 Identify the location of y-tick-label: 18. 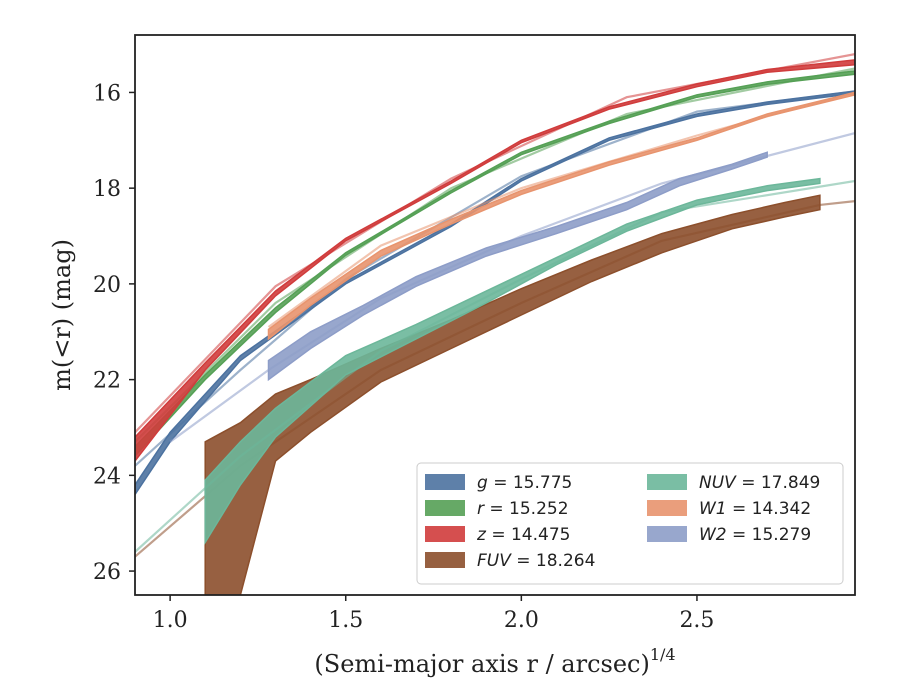
(107, 189).